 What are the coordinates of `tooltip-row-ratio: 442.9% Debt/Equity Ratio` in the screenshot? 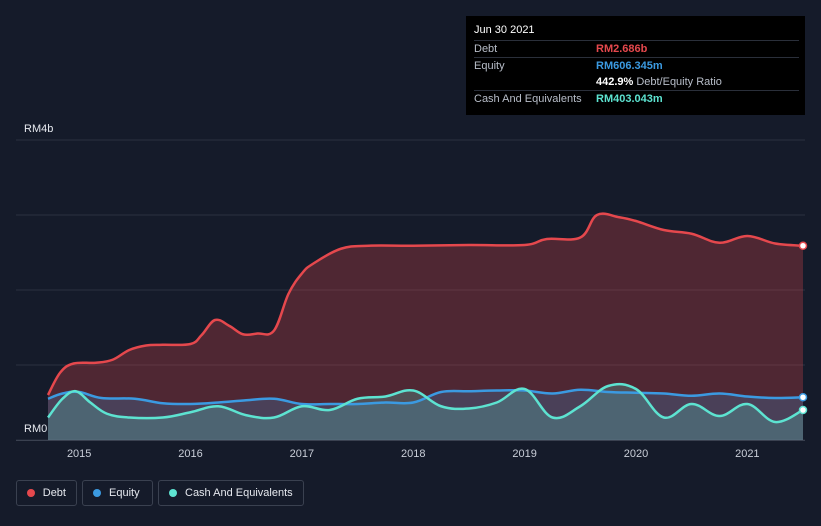 It's located at (636, 82).